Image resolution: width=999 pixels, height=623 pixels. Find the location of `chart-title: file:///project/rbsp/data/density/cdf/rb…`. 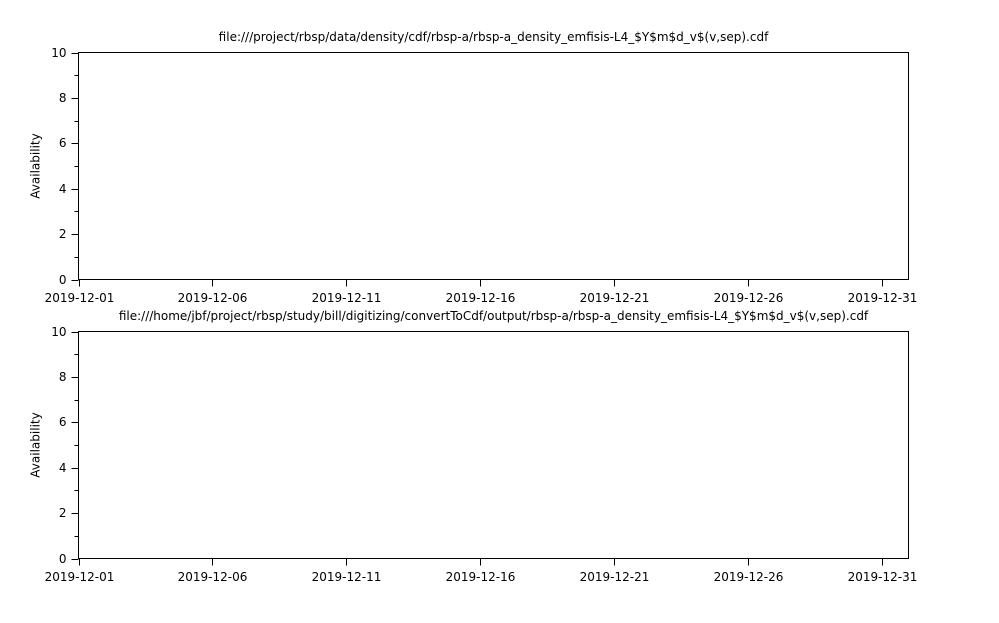

chart-title: file:///project/rbsp/data/density/cdf/rb… is located at coordinates (494, 37).